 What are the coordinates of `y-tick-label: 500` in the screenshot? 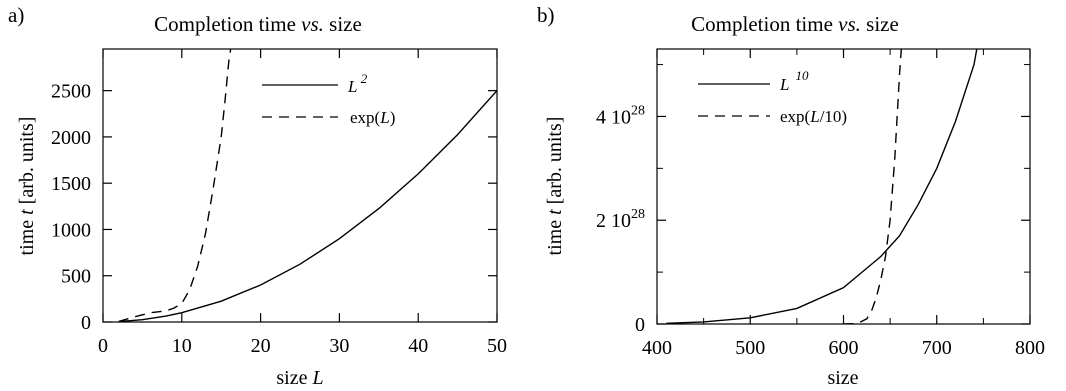 It's located at (76, 277).